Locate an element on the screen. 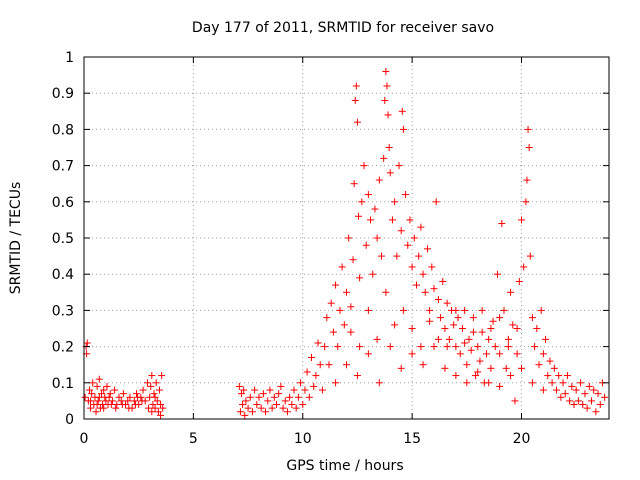  x-tick-label: 5 is located at coordinates (193, 439).